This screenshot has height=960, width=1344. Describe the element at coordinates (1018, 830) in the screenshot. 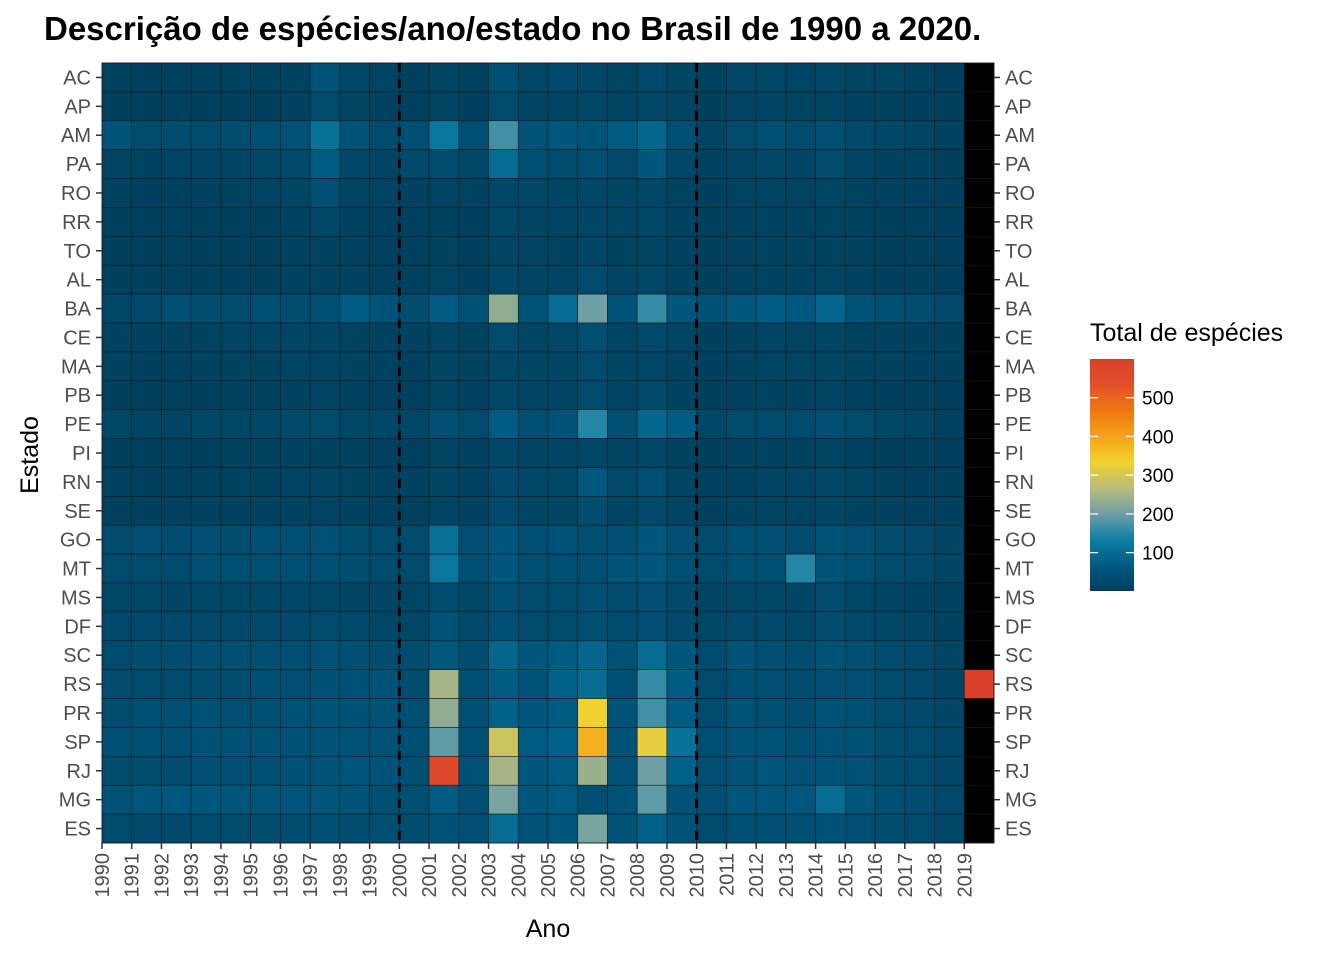

I see `y-tick-label-right: ES` at that location.